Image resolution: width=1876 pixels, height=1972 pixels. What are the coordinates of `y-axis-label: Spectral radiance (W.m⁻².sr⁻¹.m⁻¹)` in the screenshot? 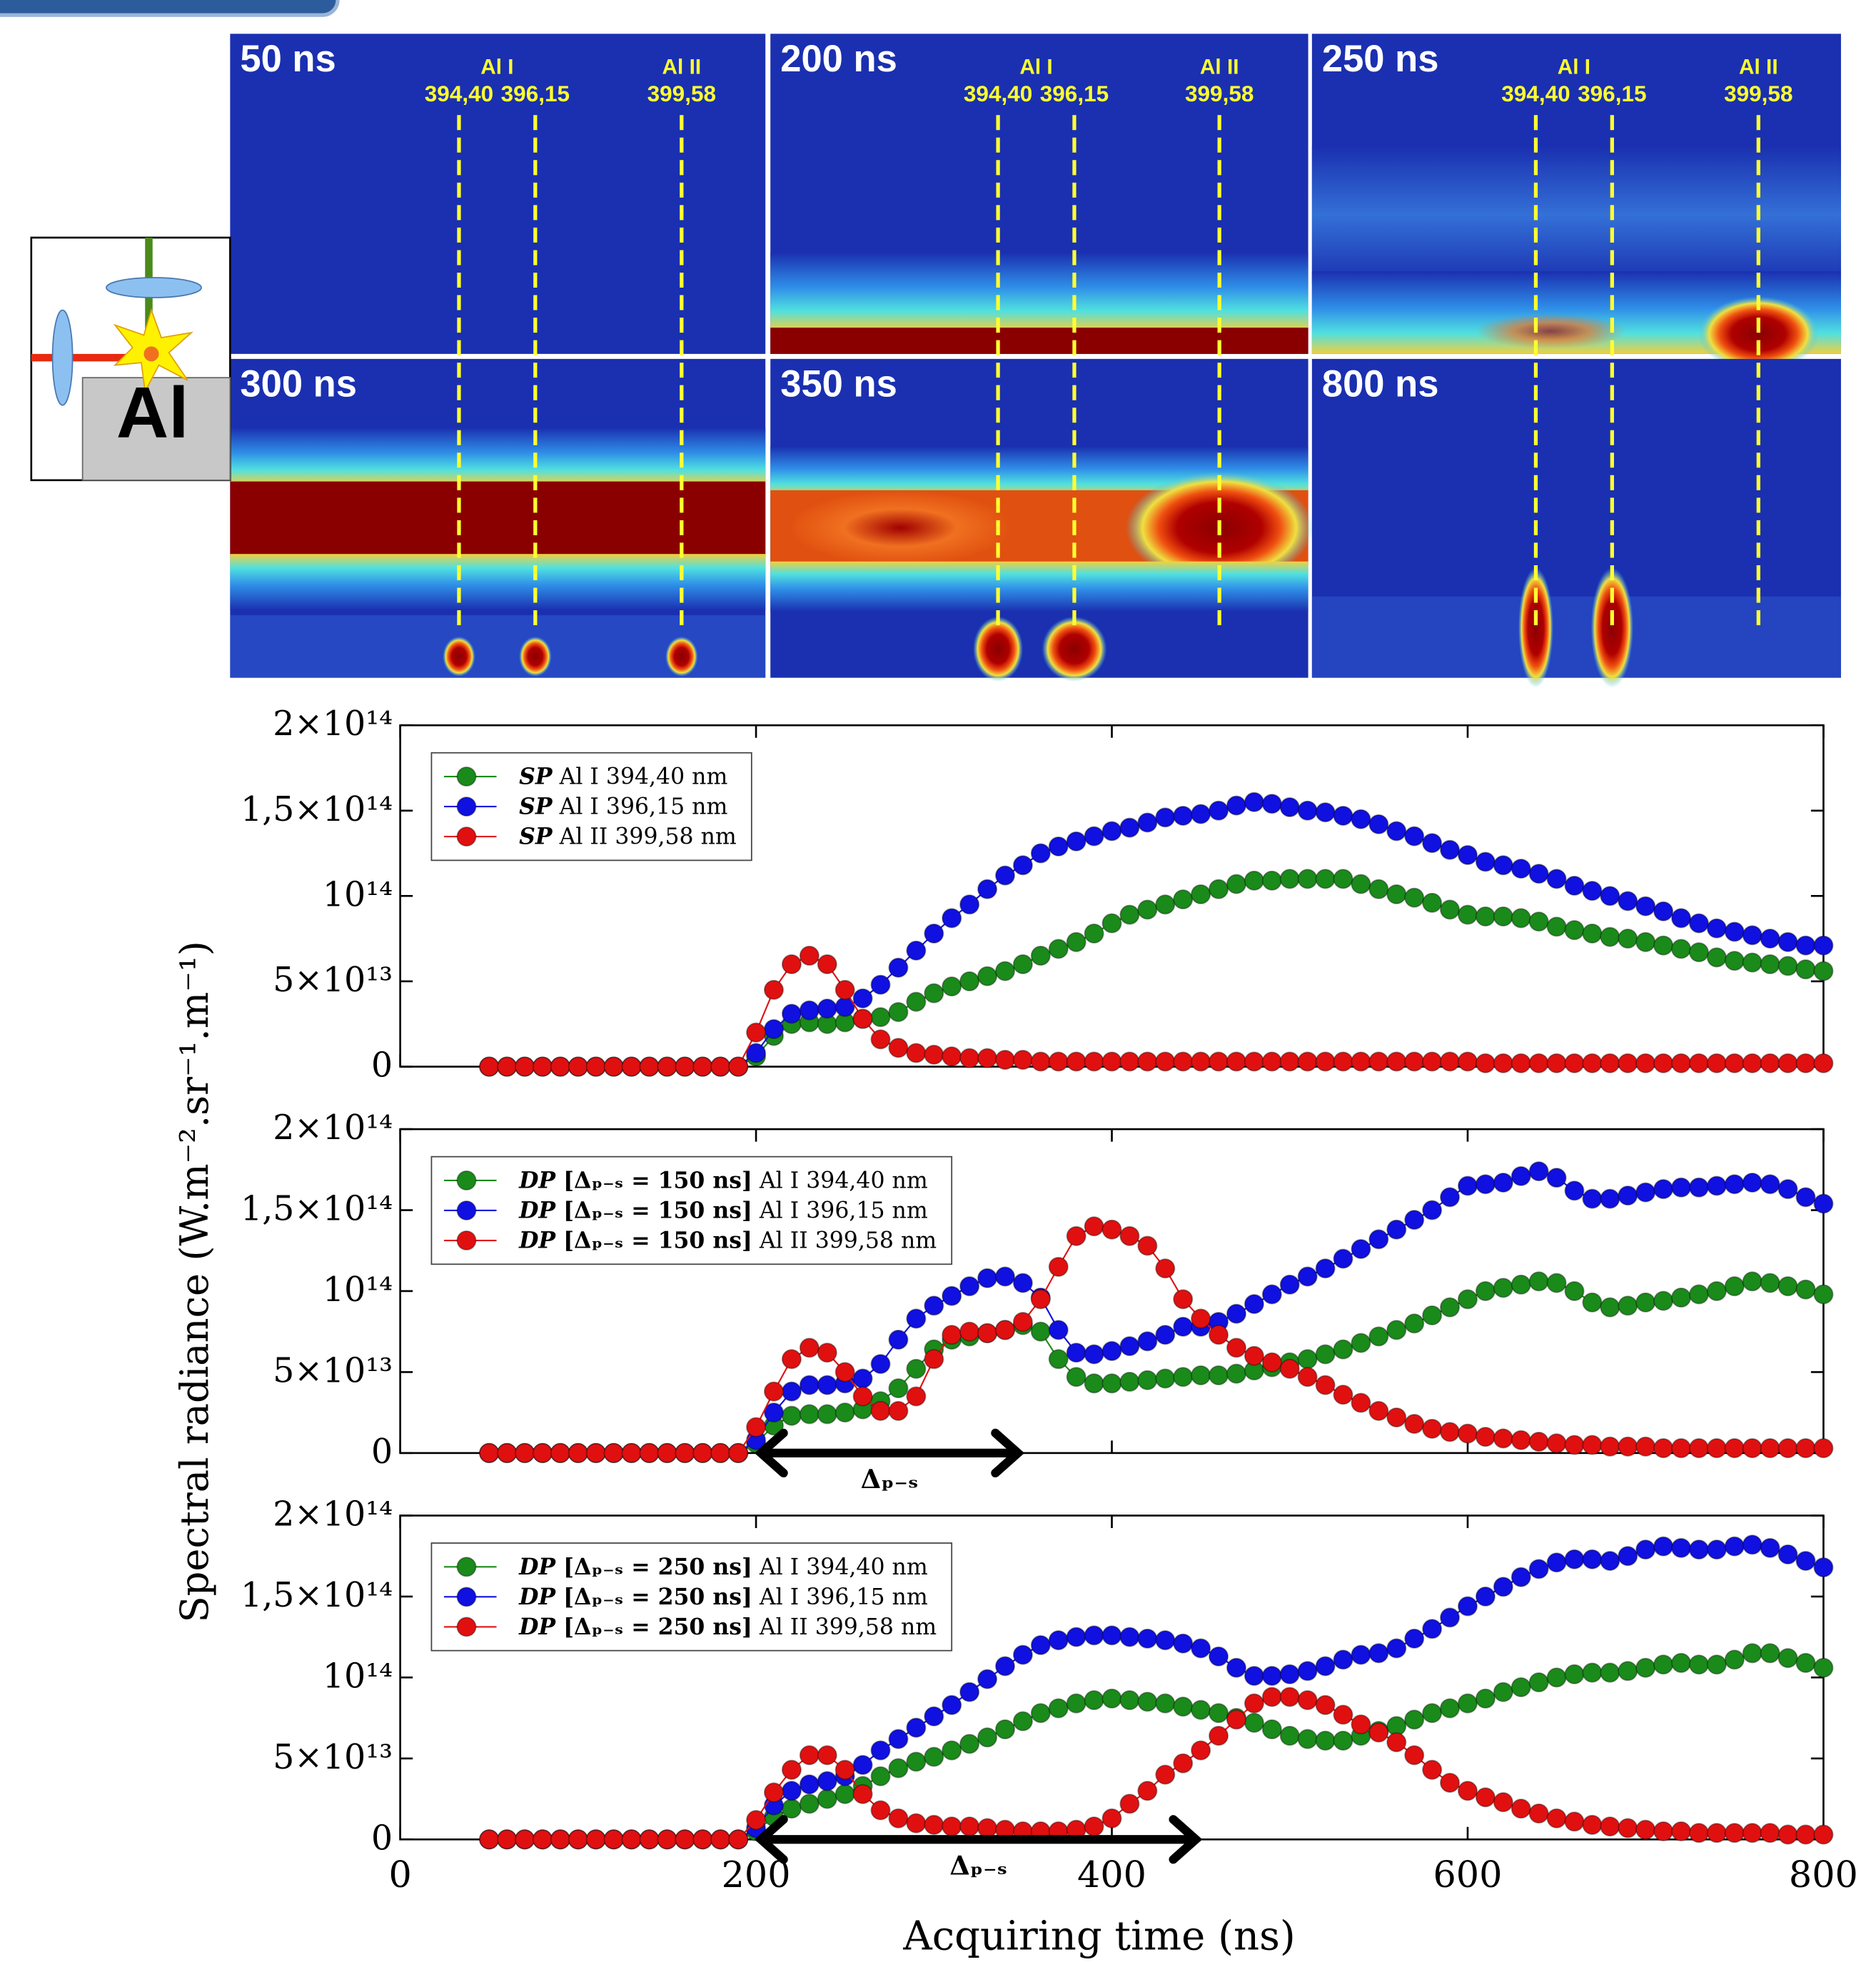 It's located at (195, 1281).